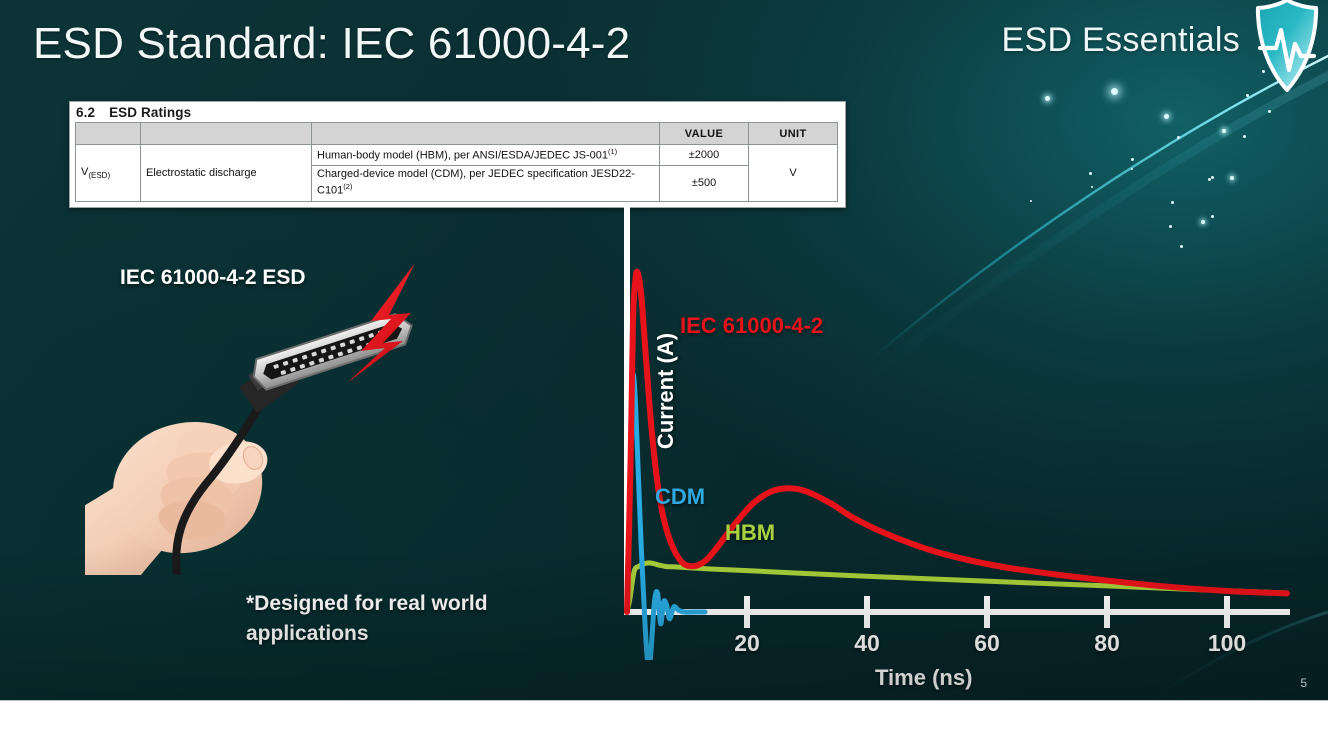 This screenshot has width=1328, height=746. I want to click on chart-x-tick-label: 40, so click(867, 643).